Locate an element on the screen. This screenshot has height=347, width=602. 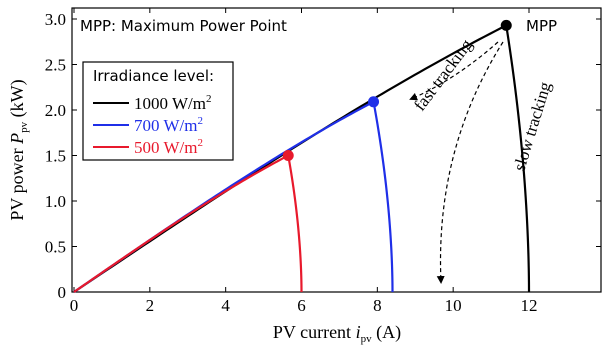
mpp-label: MPP is located at coordinates (541, 26).